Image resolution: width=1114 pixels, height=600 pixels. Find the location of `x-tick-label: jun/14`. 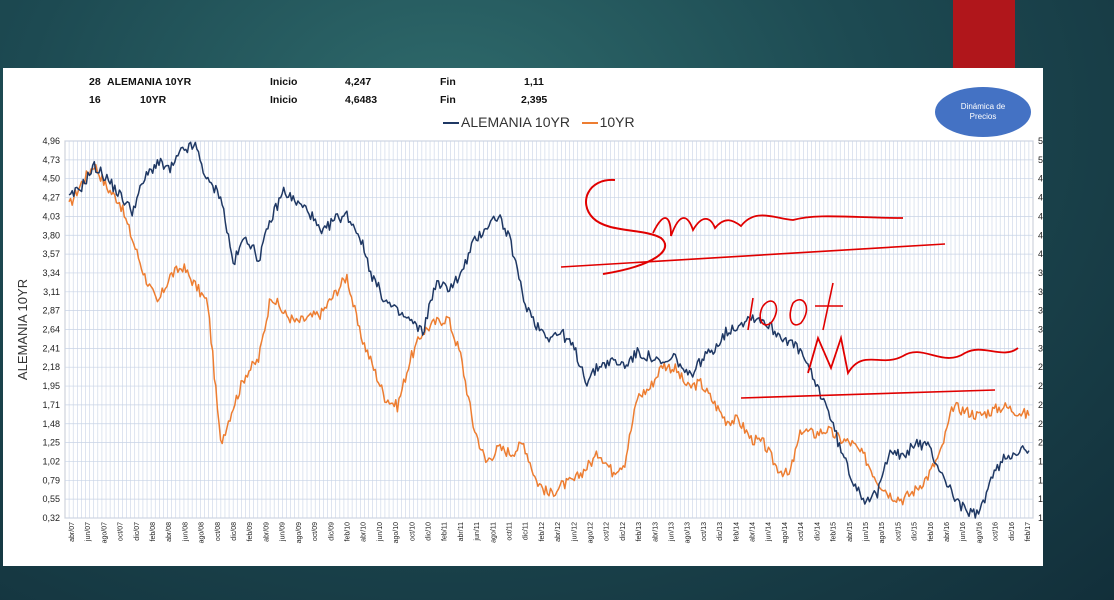

x-tick-label: jun/14 is located at coordinates (769, 532).